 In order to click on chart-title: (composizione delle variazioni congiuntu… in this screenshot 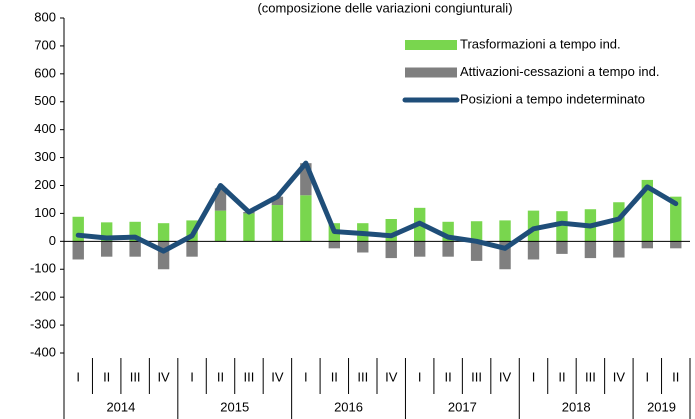, I will do `click(384, 7)`.